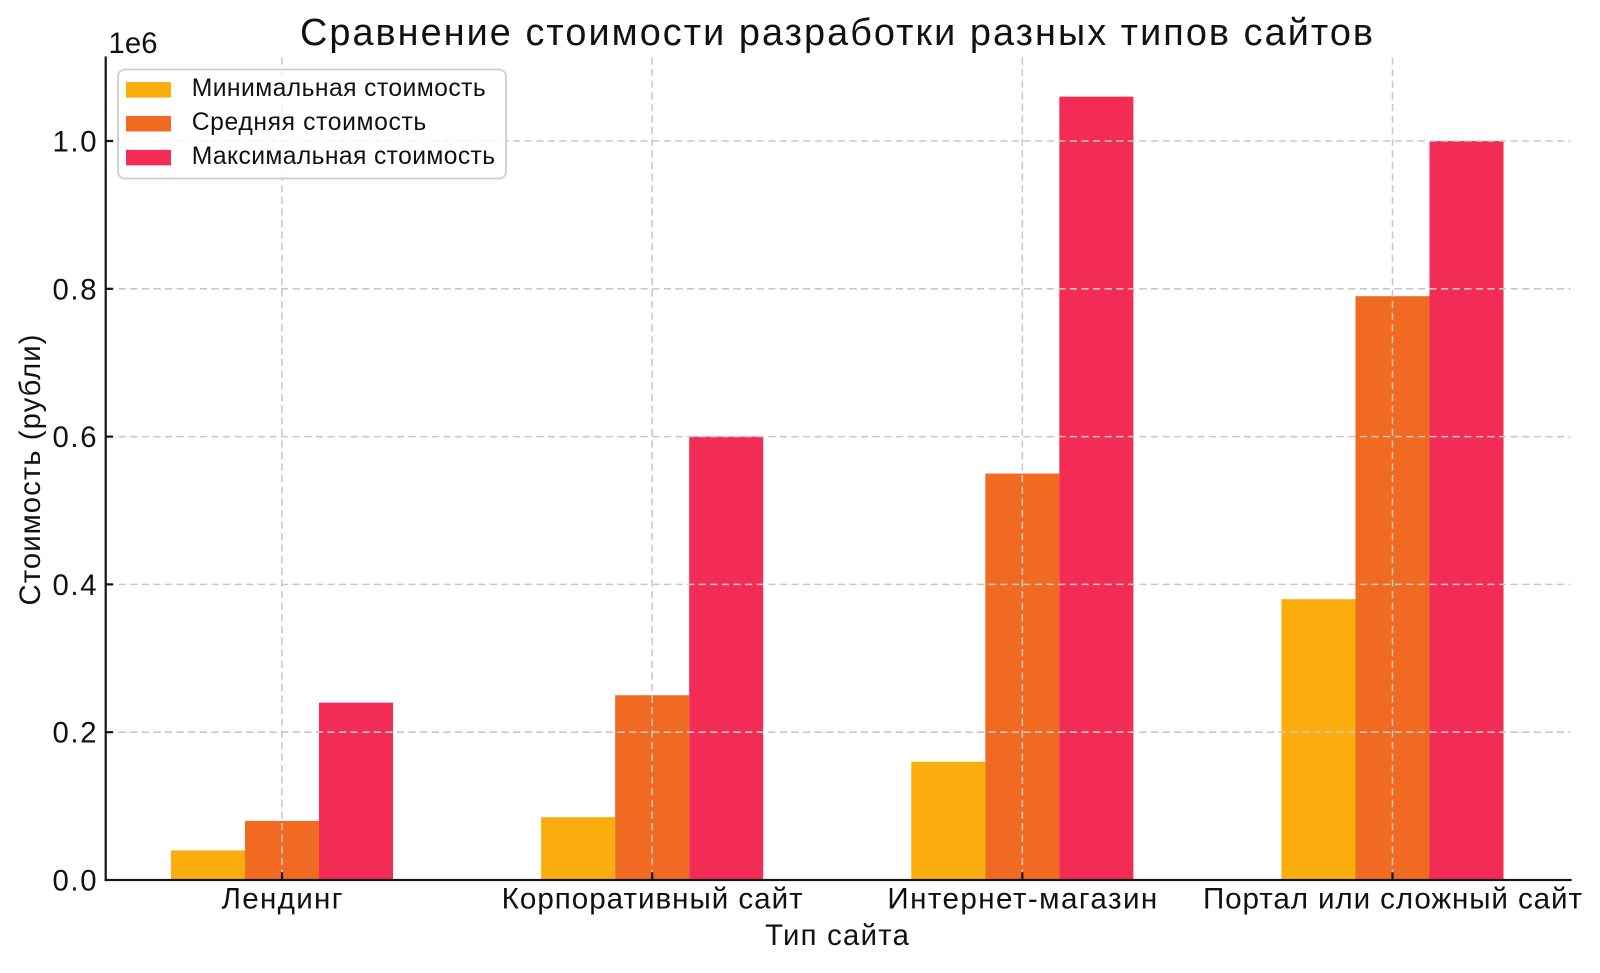  Describe the element at coordinates (837, 935) in the screenshot. I see `svg-text: Тип сайта` at that location.